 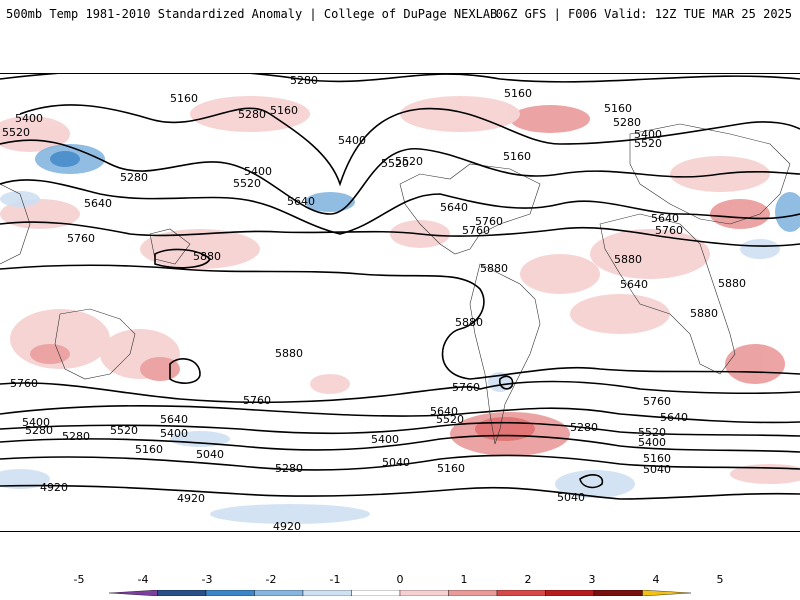 I want to click on colorbar-tick: 3, so click(x=592, y=579).